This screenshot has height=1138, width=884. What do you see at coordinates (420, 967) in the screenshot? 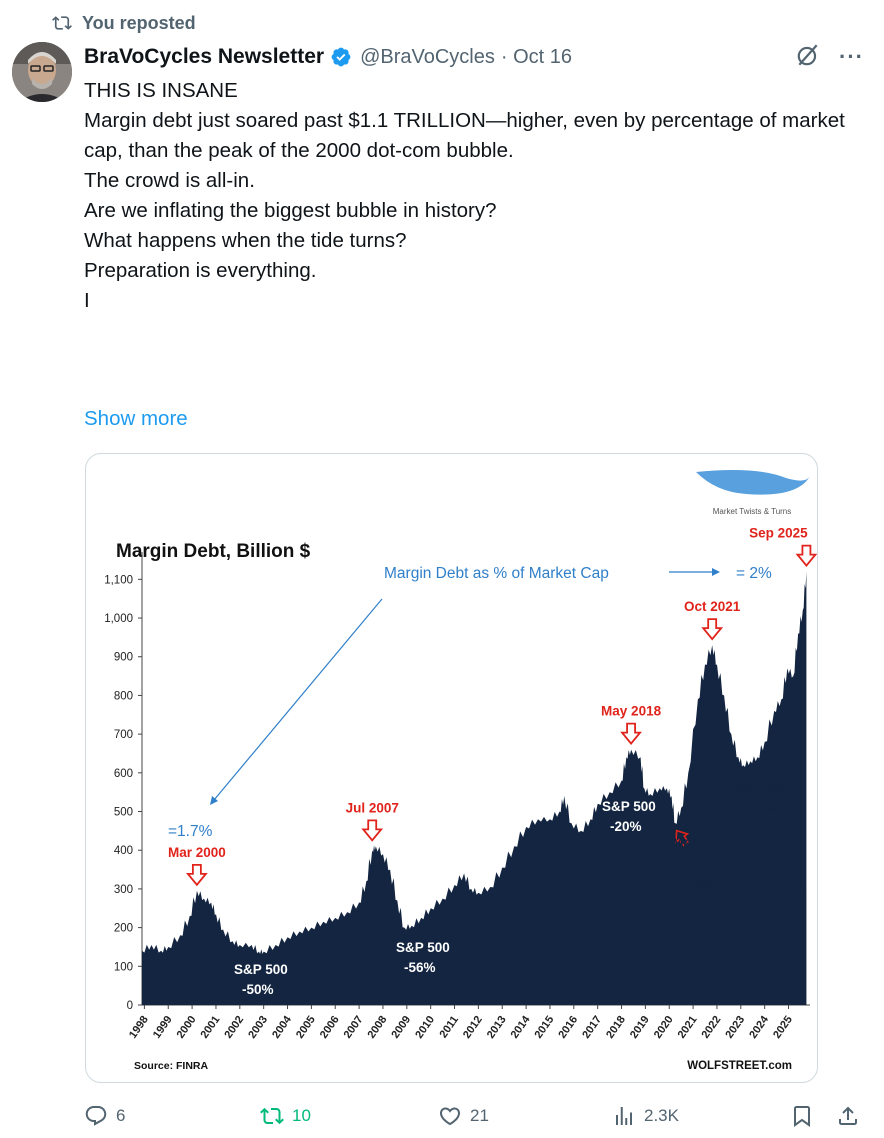
I see `sp500-drop-label: -56%` at bounding box center [420, 967].